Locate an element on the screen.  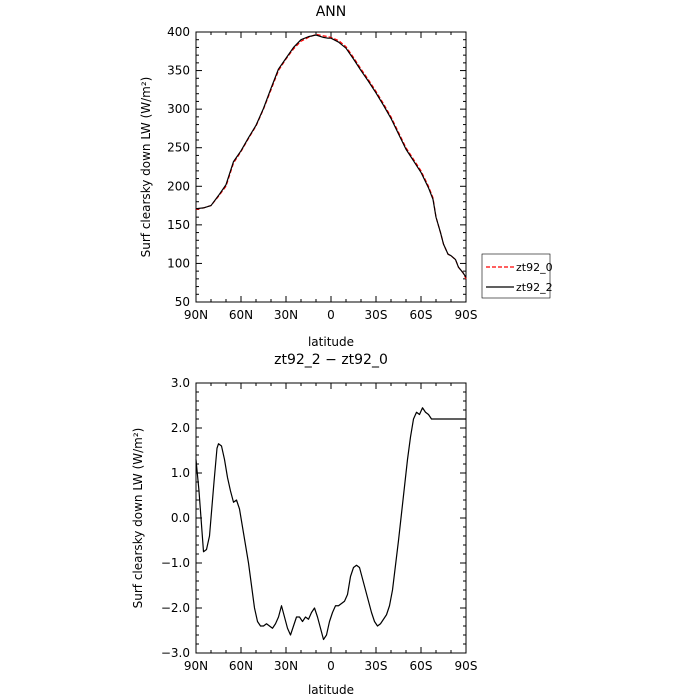
bottom-series-lines is located at coordinates (330, 524).